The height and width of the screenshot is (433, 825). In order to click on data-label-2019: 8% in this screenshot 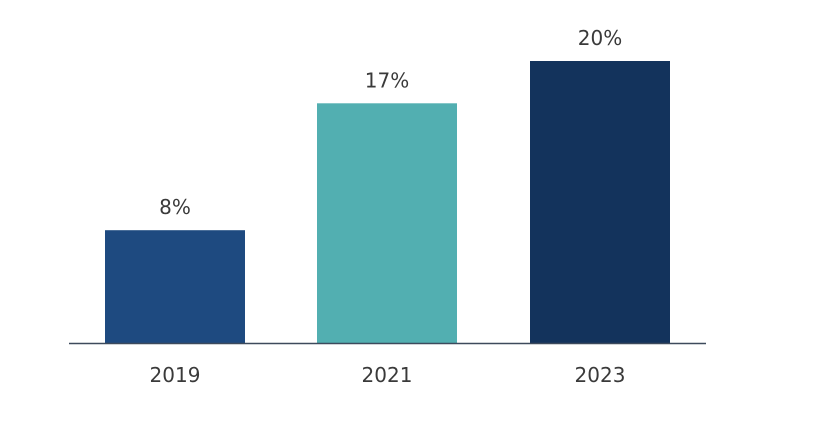, I will do `click(175, 207)`.